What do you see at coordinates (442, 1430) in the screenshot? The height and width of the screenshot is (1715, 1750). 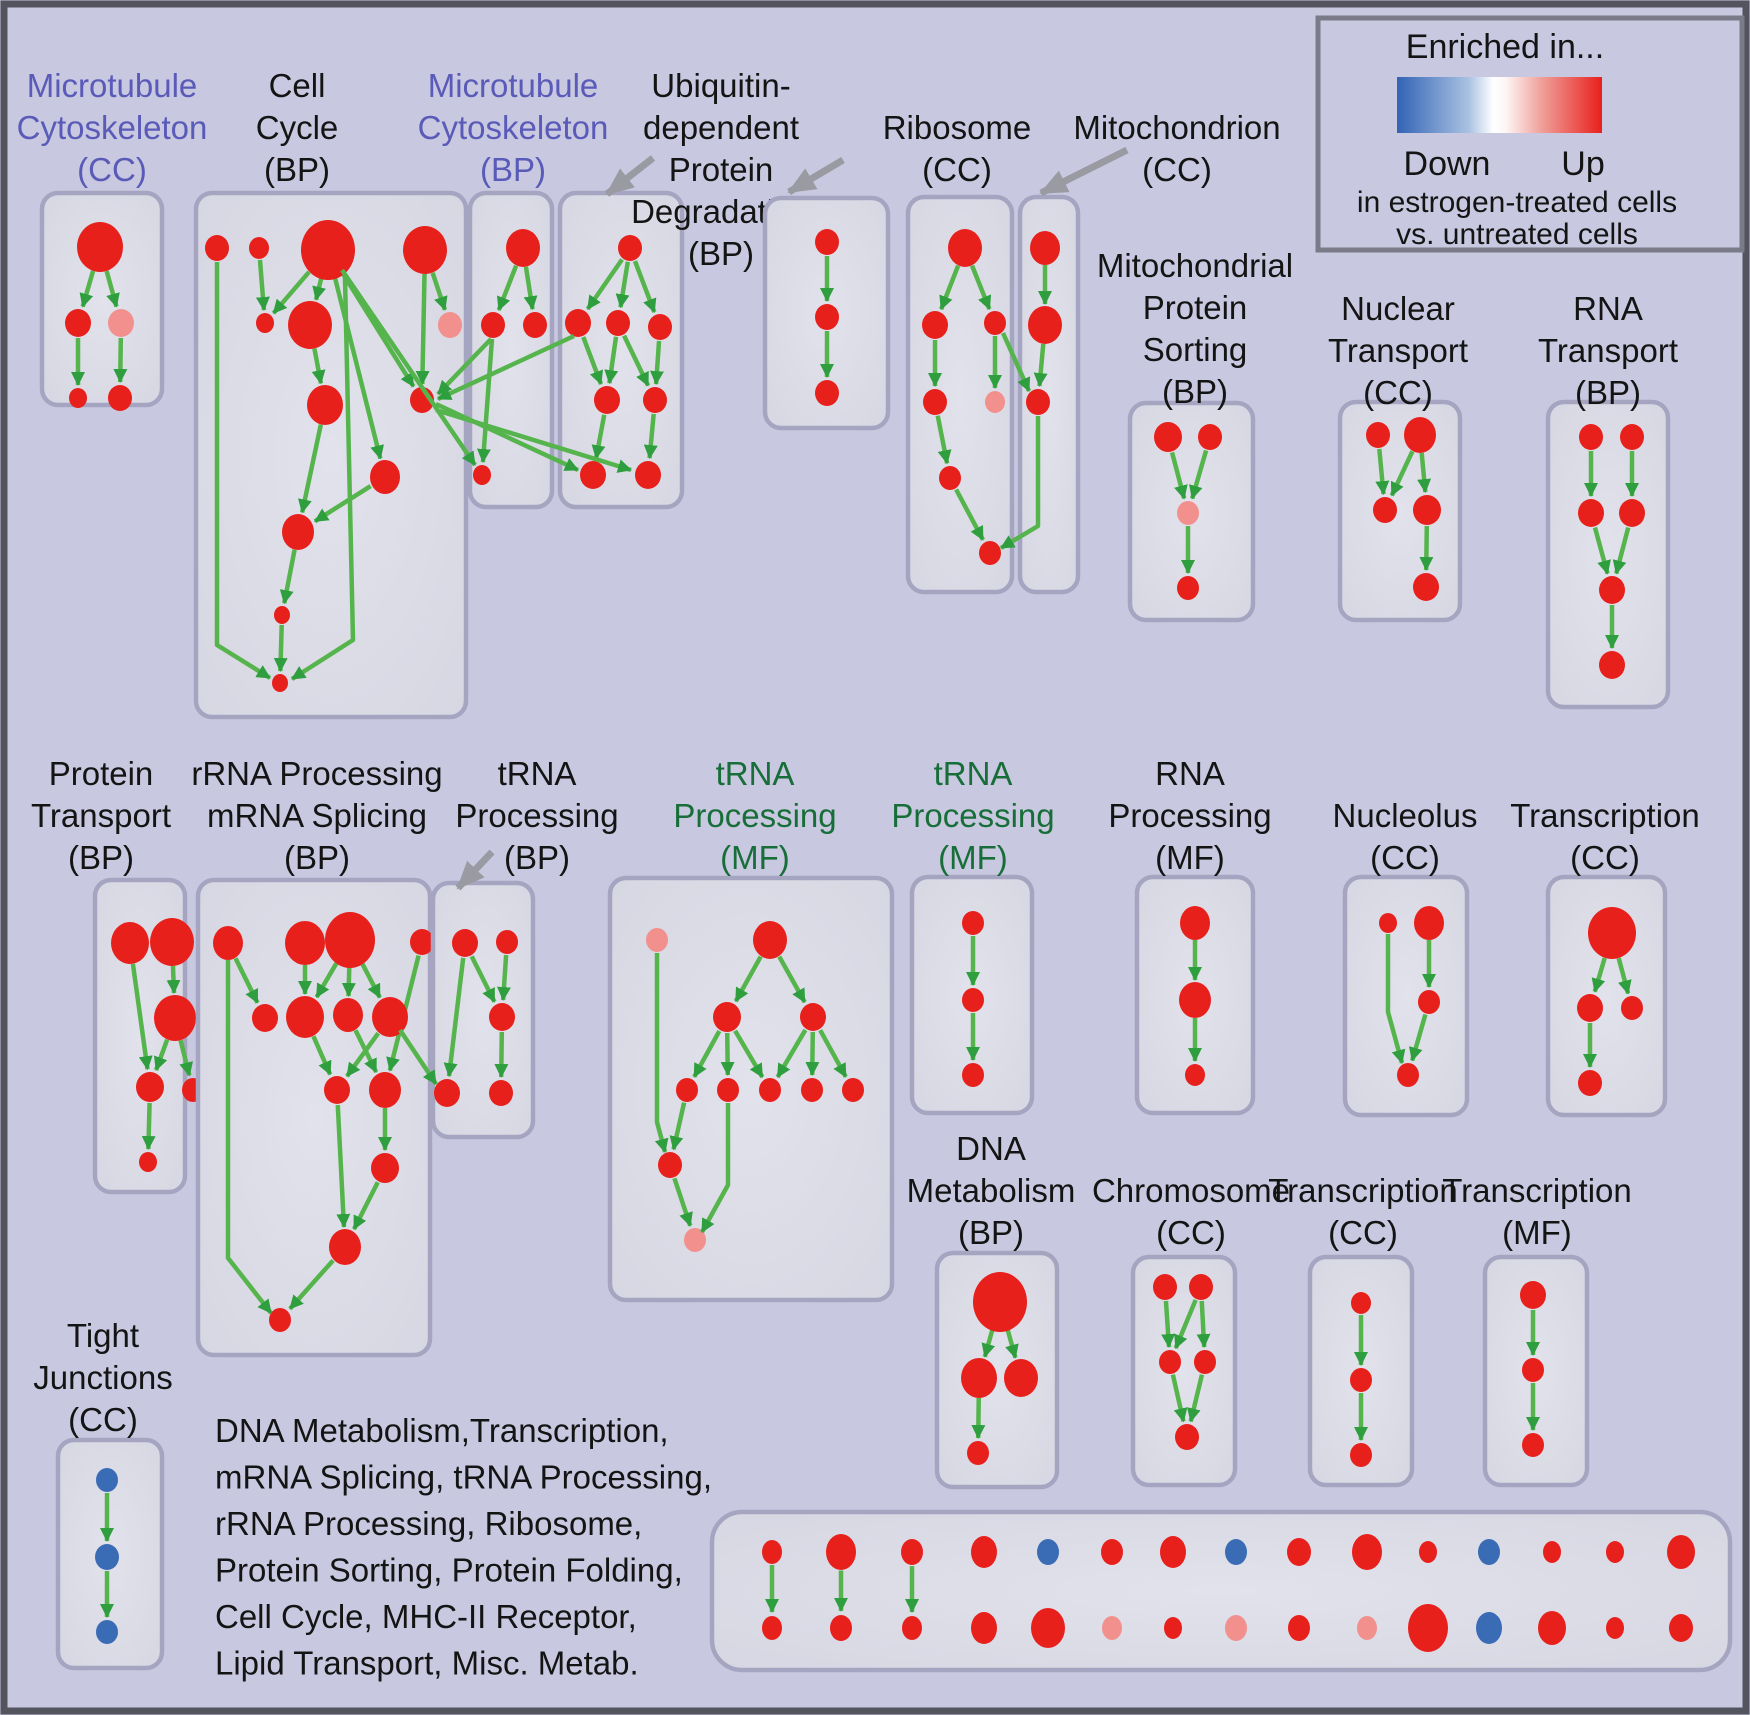 I see `misc-categories-line-1: DNA Metabolism,Transcription,` at bounding box center [442, 1430].